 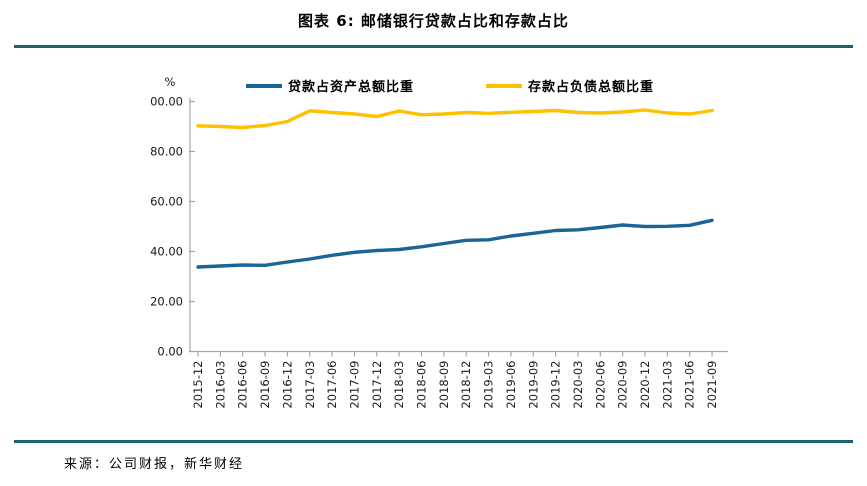 What do you see at coordinates (455, 243) in the screenshot?
I see `loans-ratio-line` at bounding box center [455, 243].